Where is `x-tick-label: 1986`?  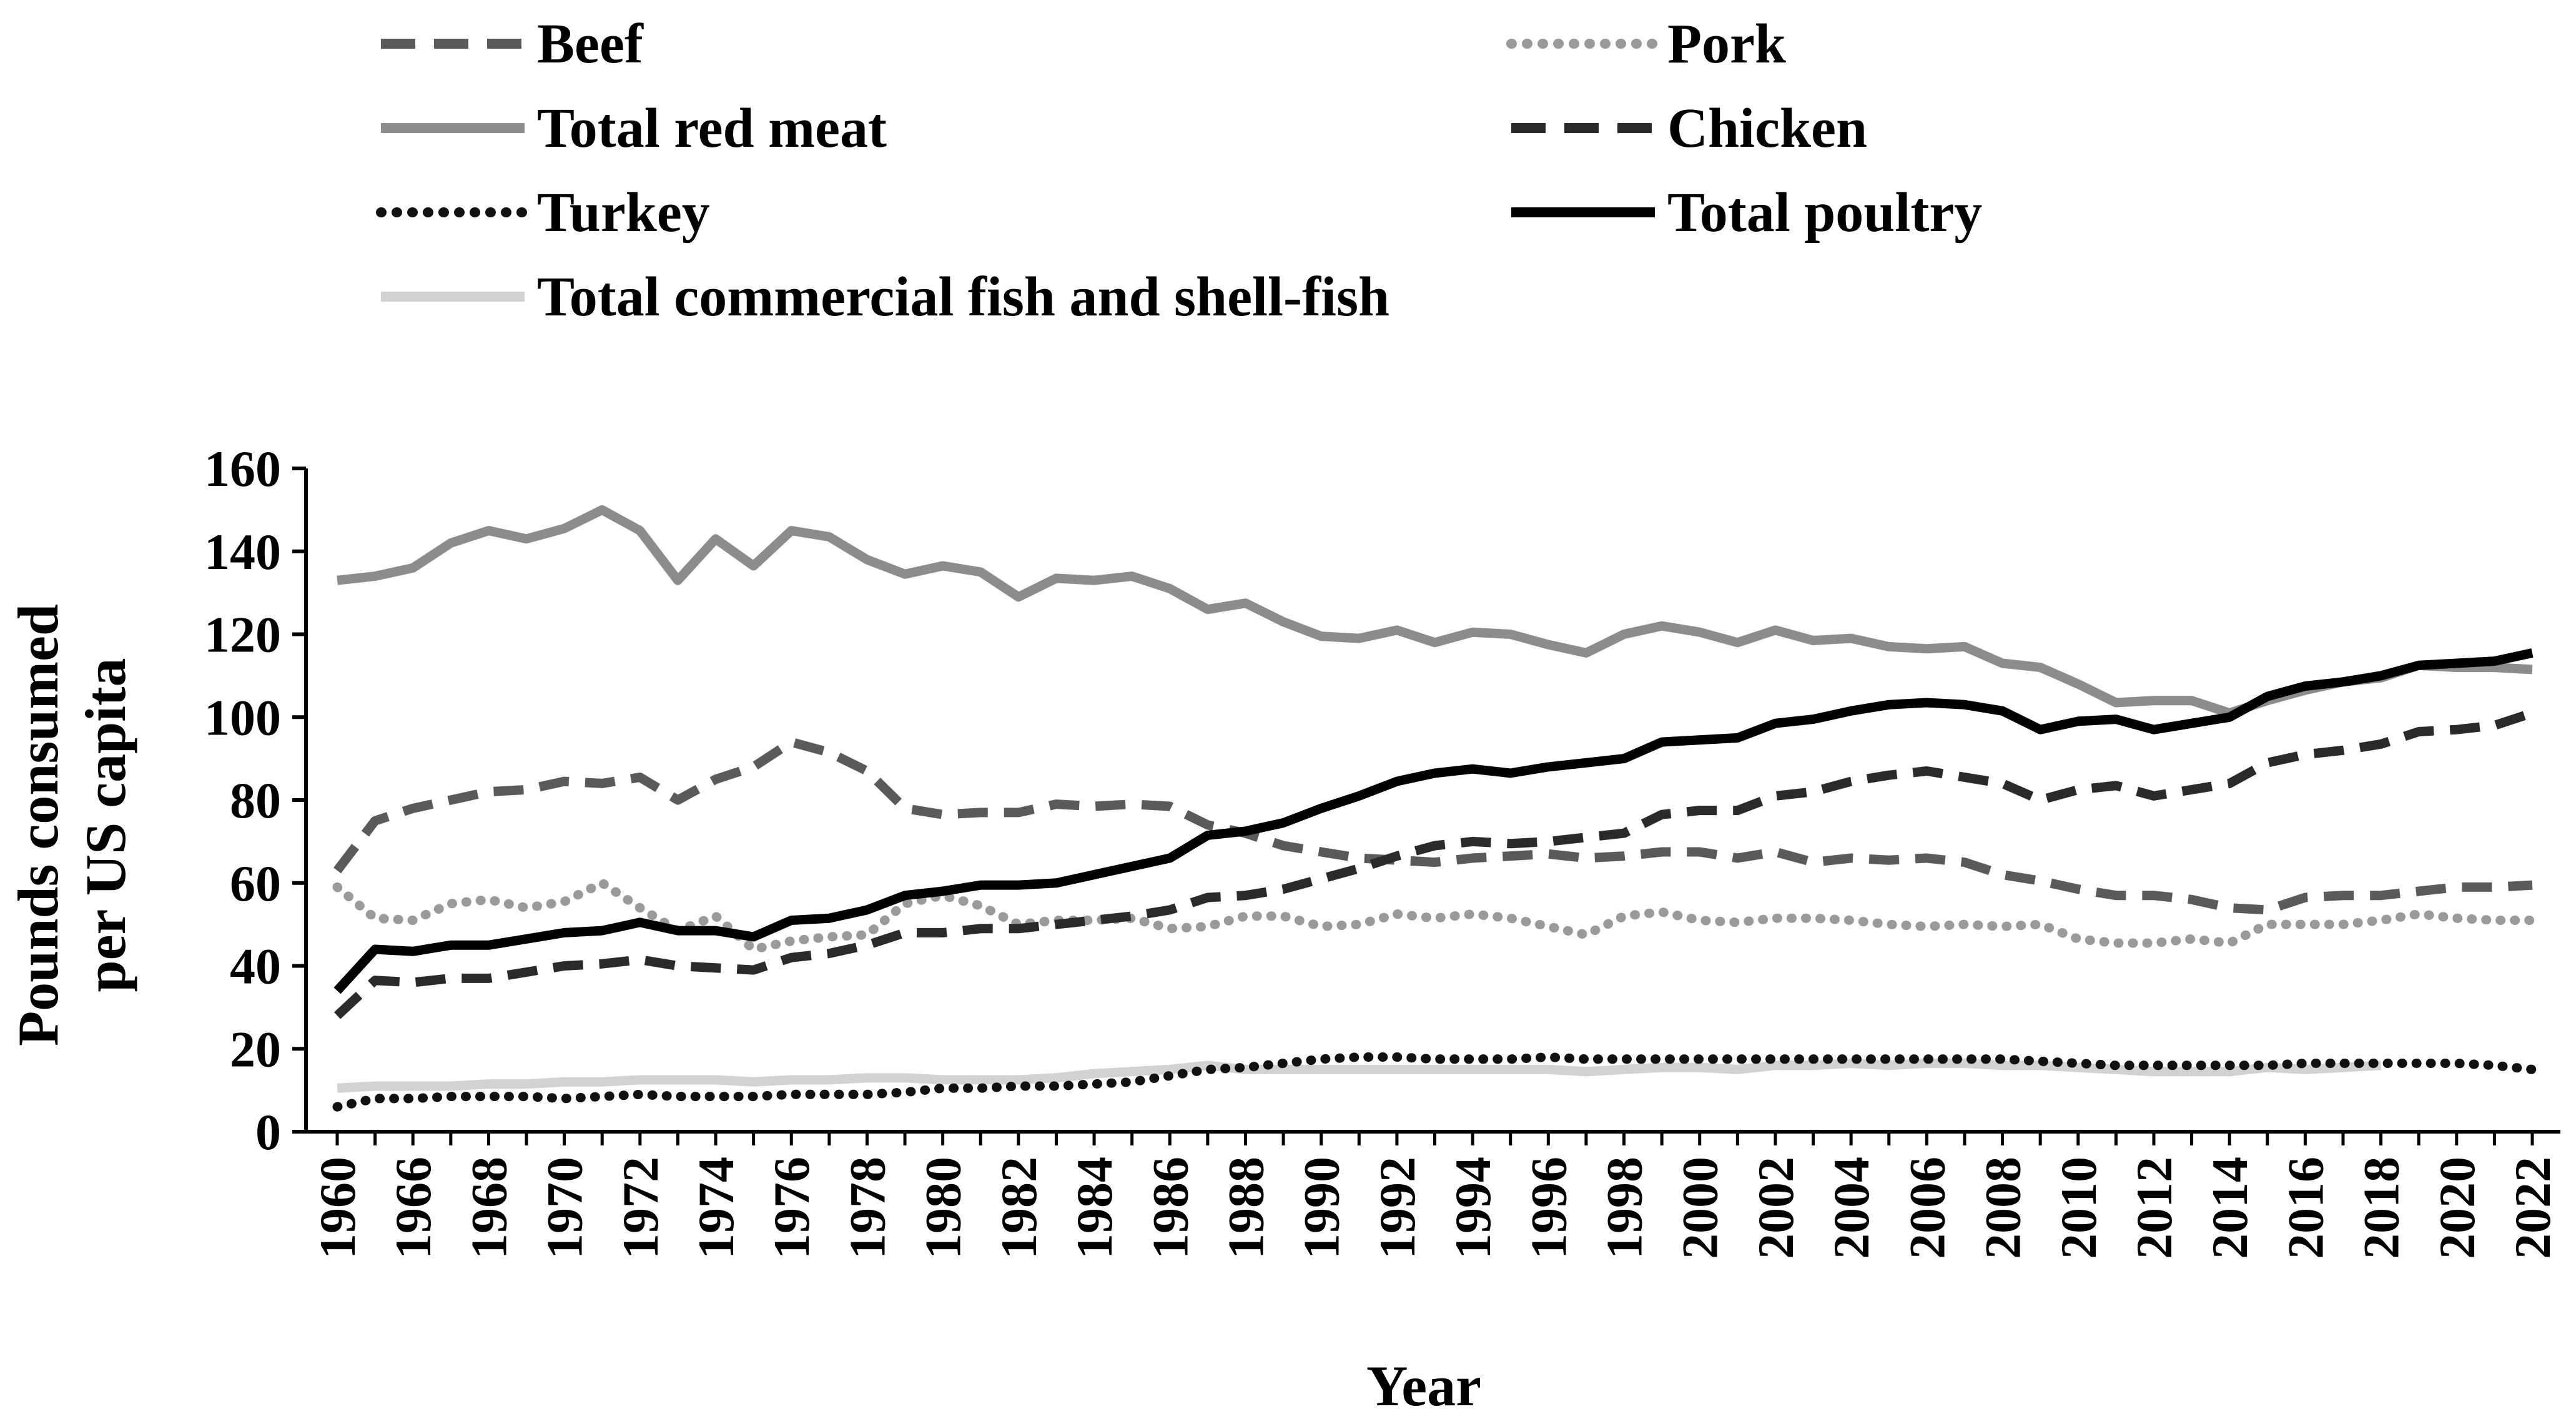
x-tick-label: 1986 is located at coordinates (1170, 1208).